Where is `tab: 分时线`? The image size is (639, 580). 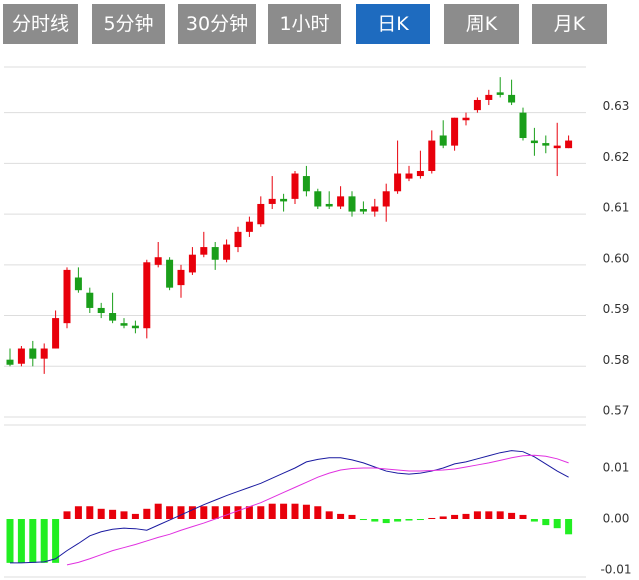 tab: 分时线 is located at coordinates (40, 24).